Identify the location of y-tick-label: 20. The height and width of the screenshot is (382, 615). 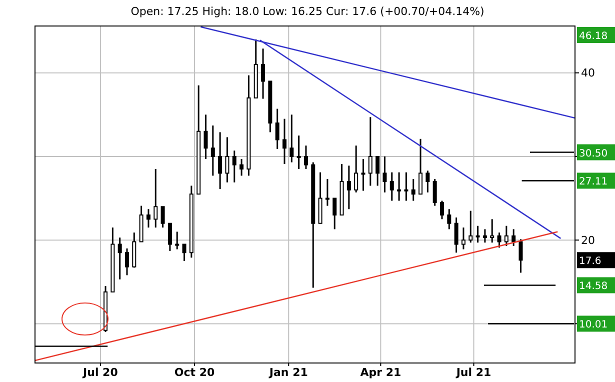
(588, 240).